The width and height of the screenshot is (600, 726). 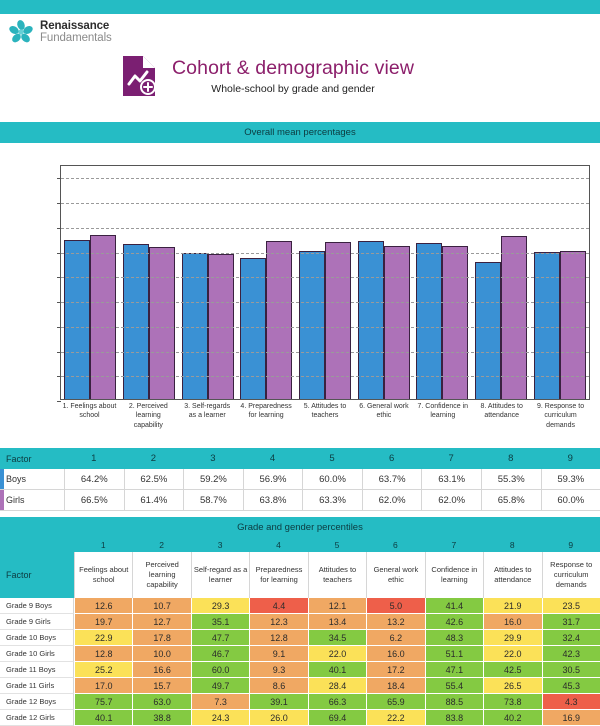 I want to click on percentiles-table-cell: 40.1, so click(x=337, y=670).